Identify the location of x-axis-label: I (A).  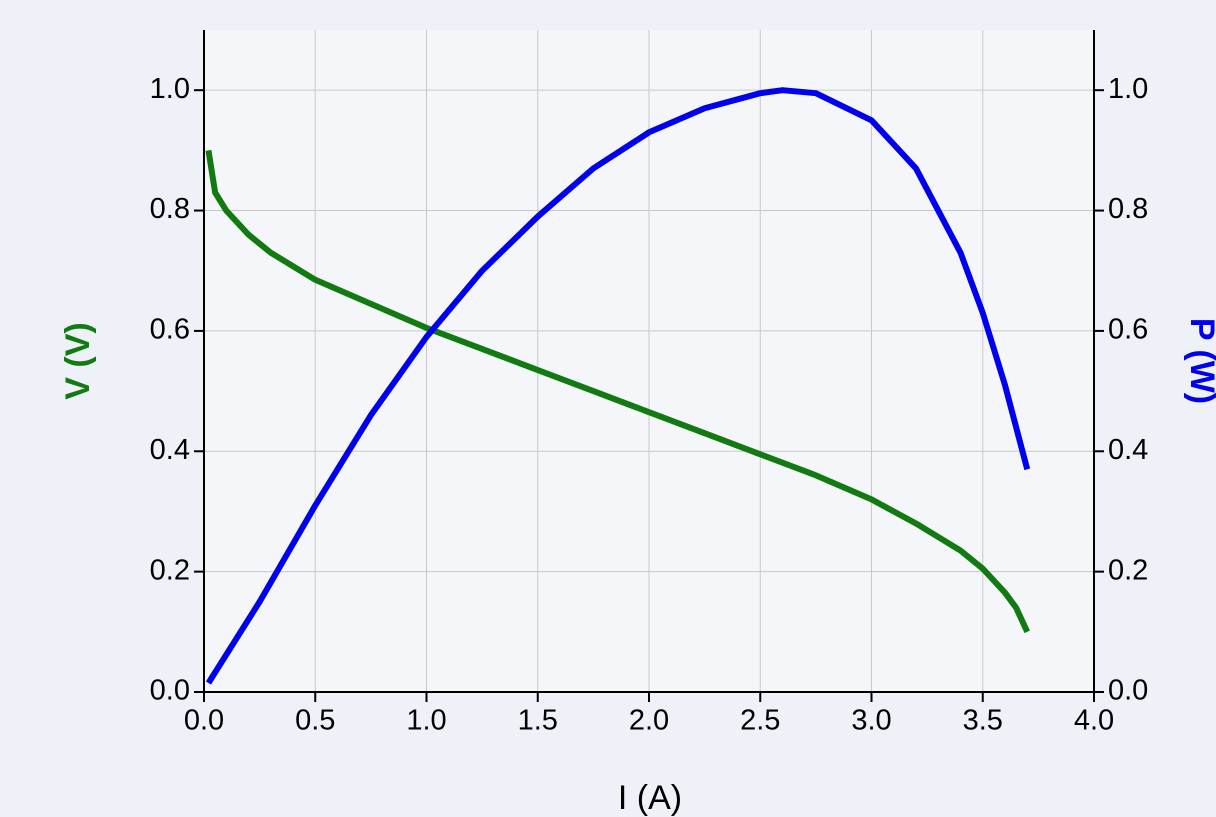
(650, 798).